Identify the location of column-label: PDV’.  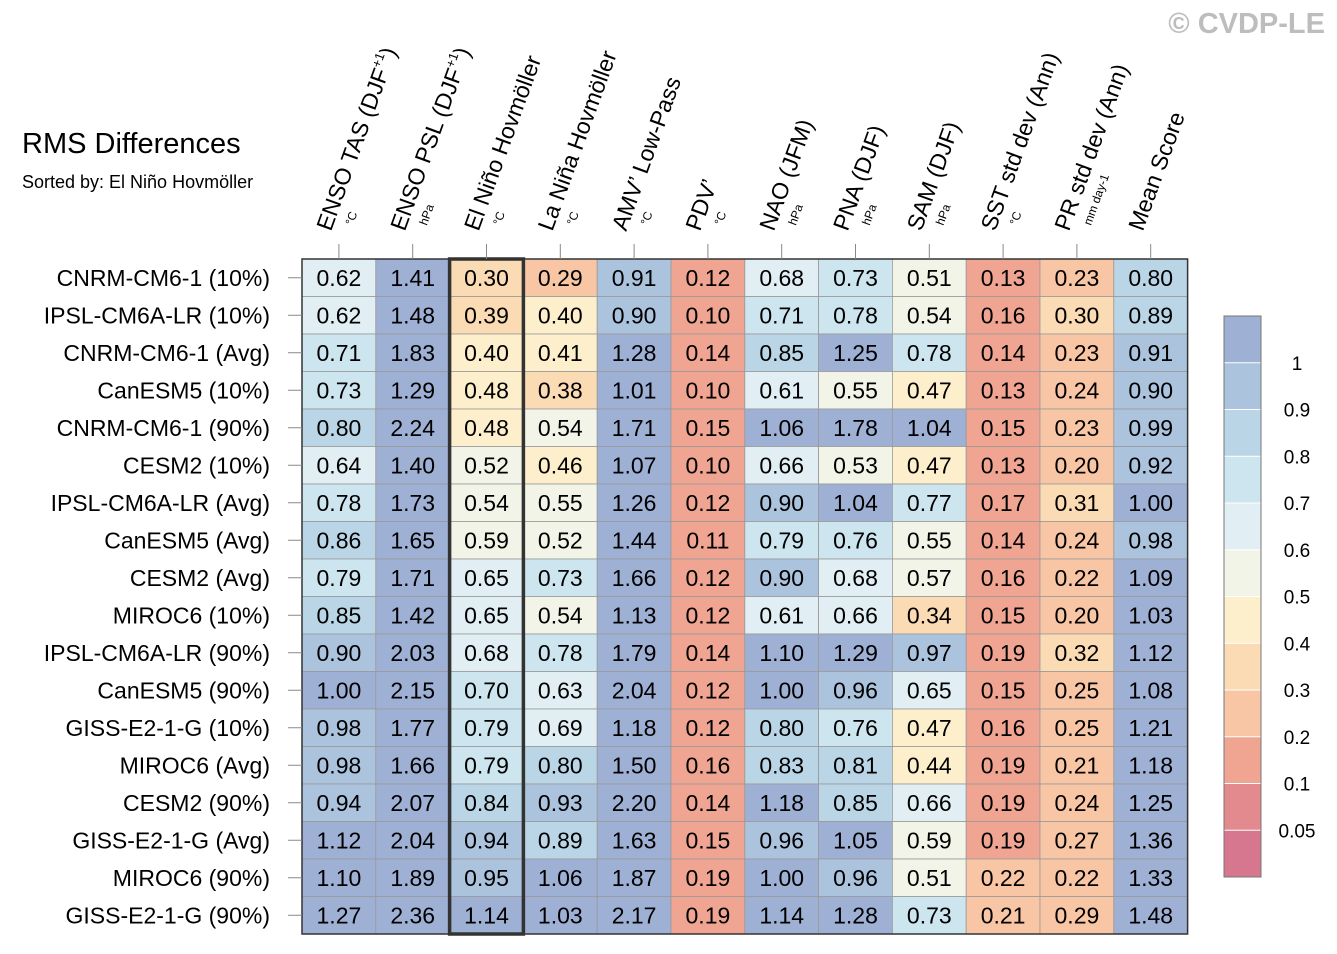
(701, 205).